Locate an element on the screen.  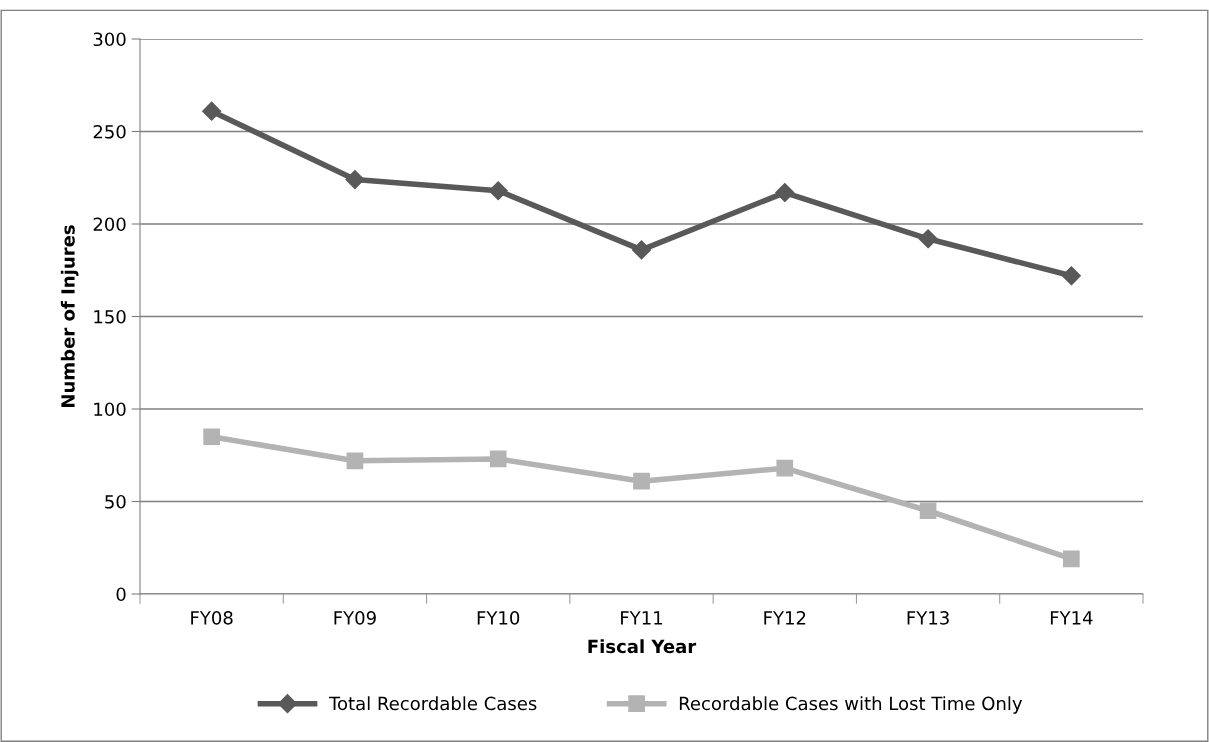
y-tick-label: 0 is located at coordinates (121, 594).